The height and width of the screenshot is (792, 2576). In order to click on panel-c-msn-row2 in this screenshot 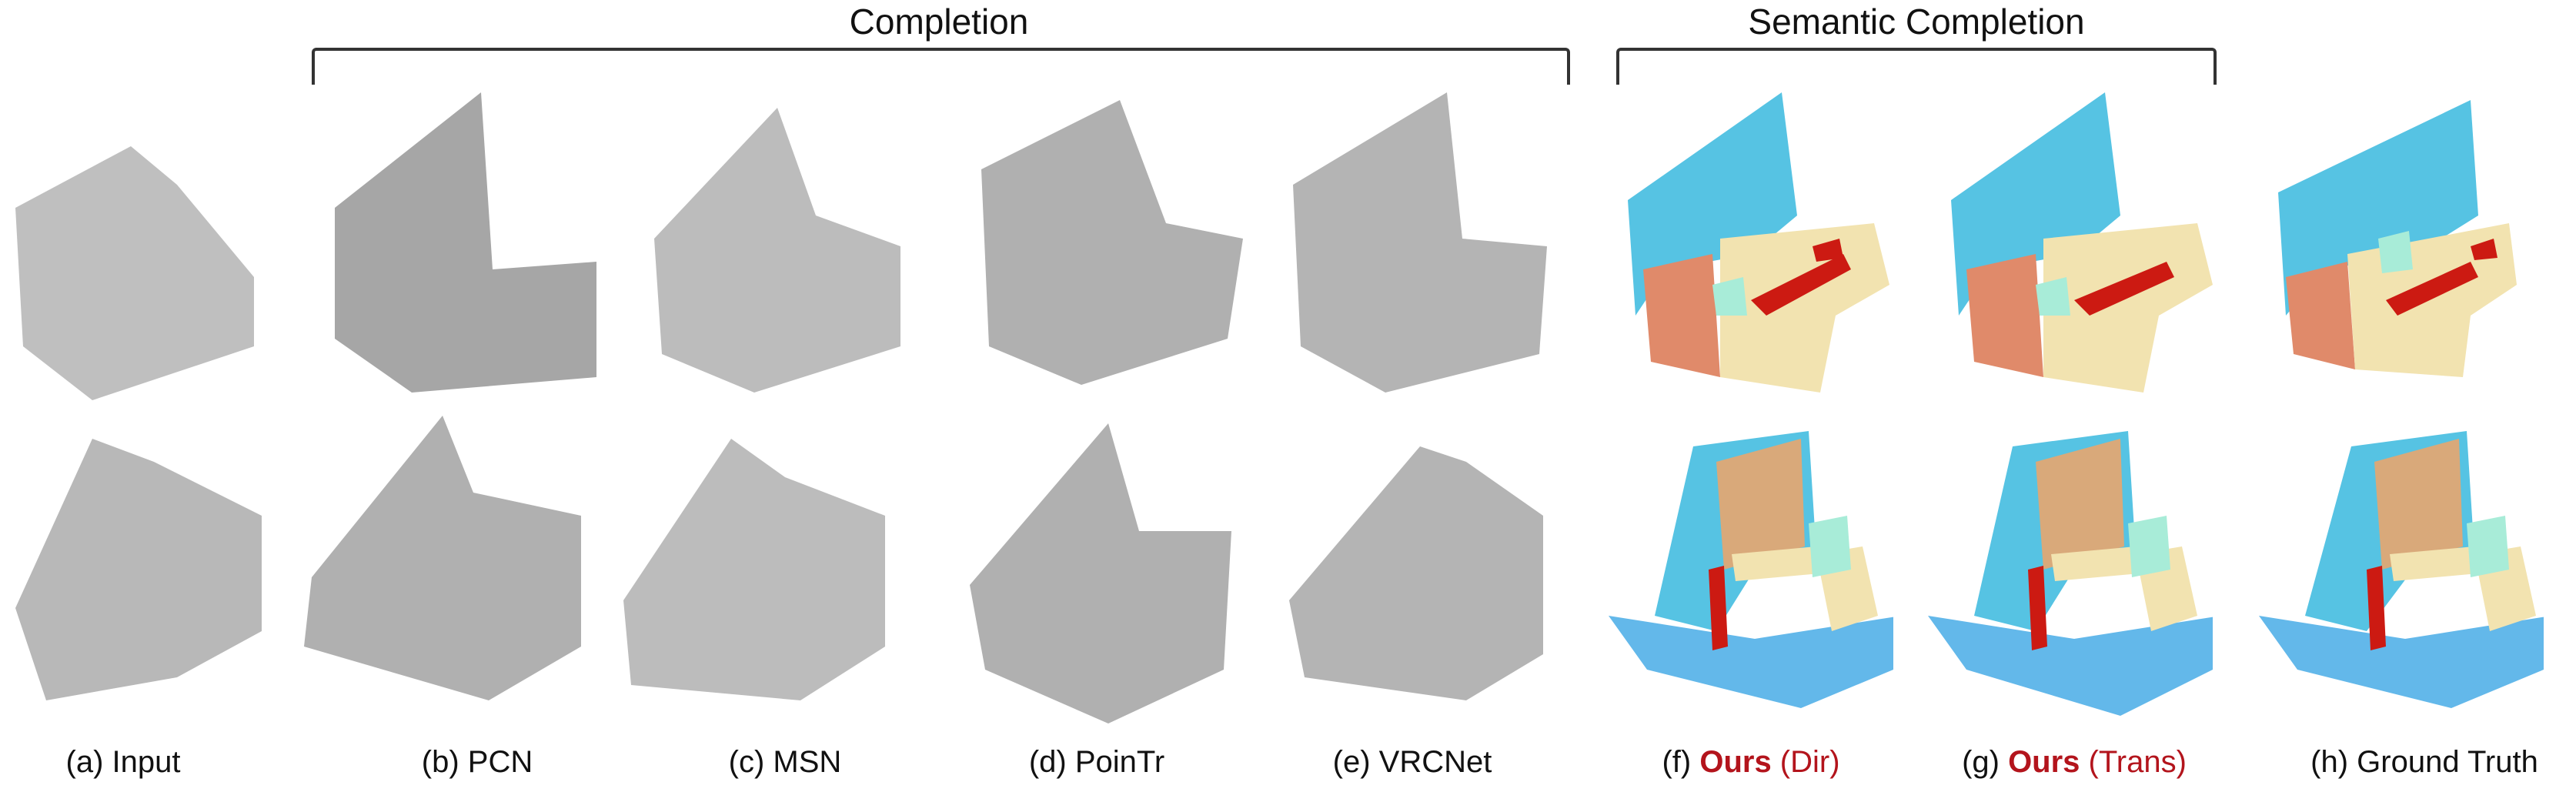, I will do `click(754, 573)`.